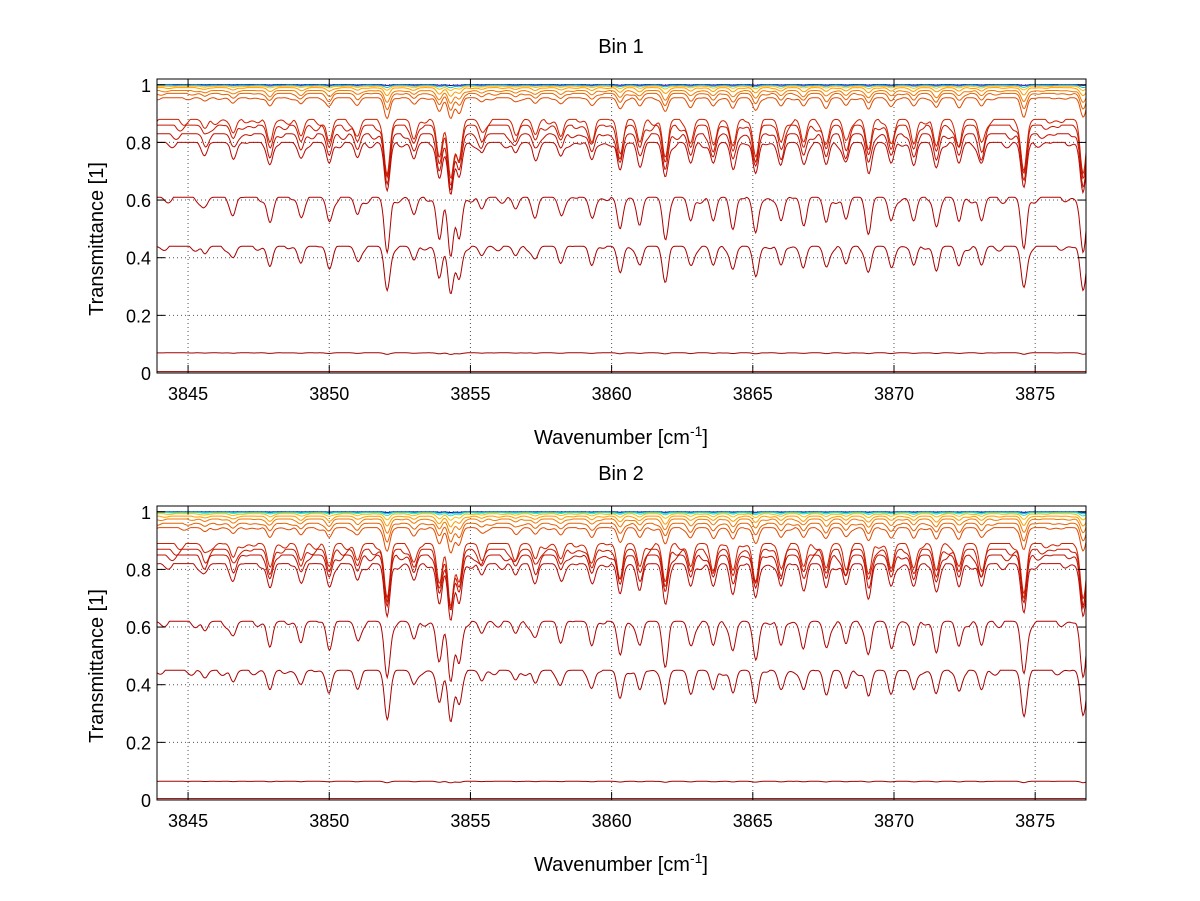  I want to click on chart-title: Bin 1, so click(621, 47).